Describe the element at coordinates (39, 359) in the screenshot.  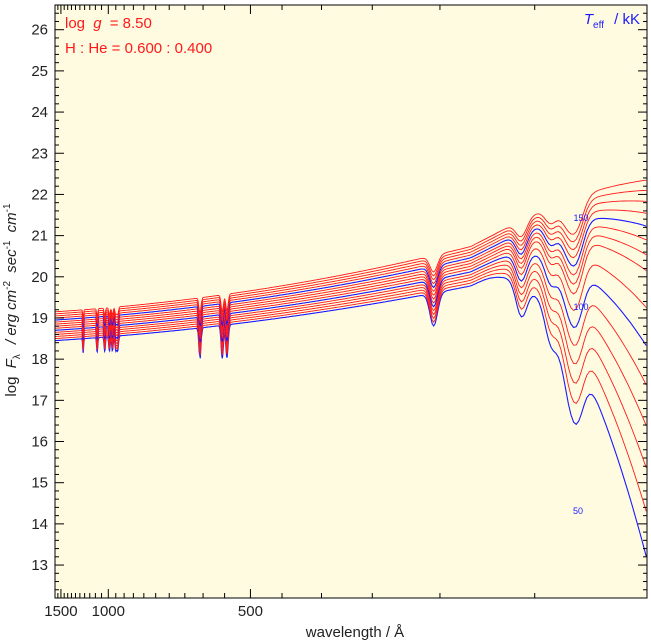
I see `y-tick-label: 18` at that location.